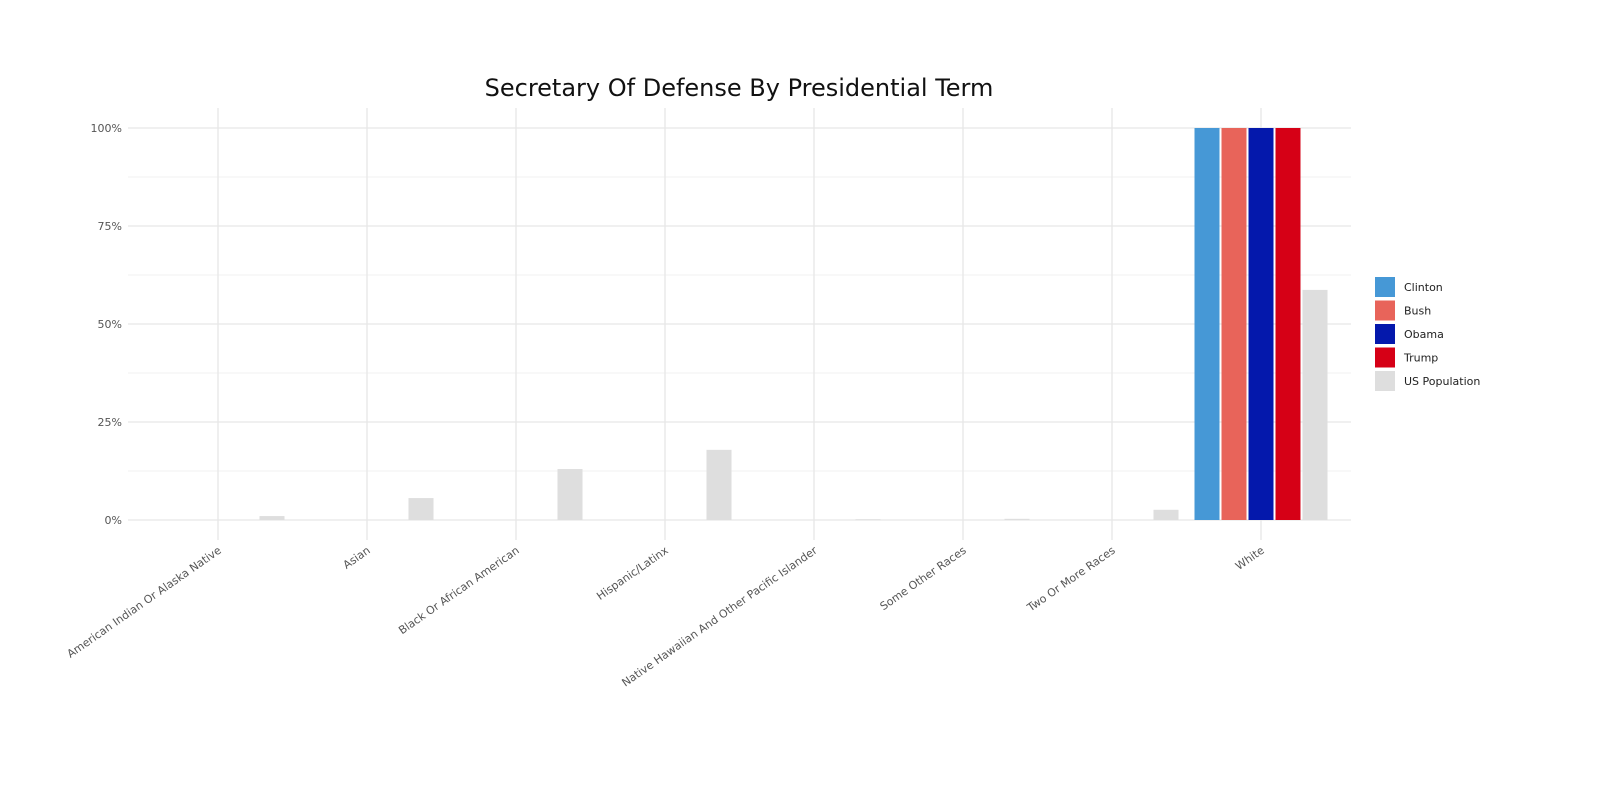  What do you see at coordinates (1207, 324) in the screenshot?
I see `bar-clinton` at bounding box center [1207, 324].